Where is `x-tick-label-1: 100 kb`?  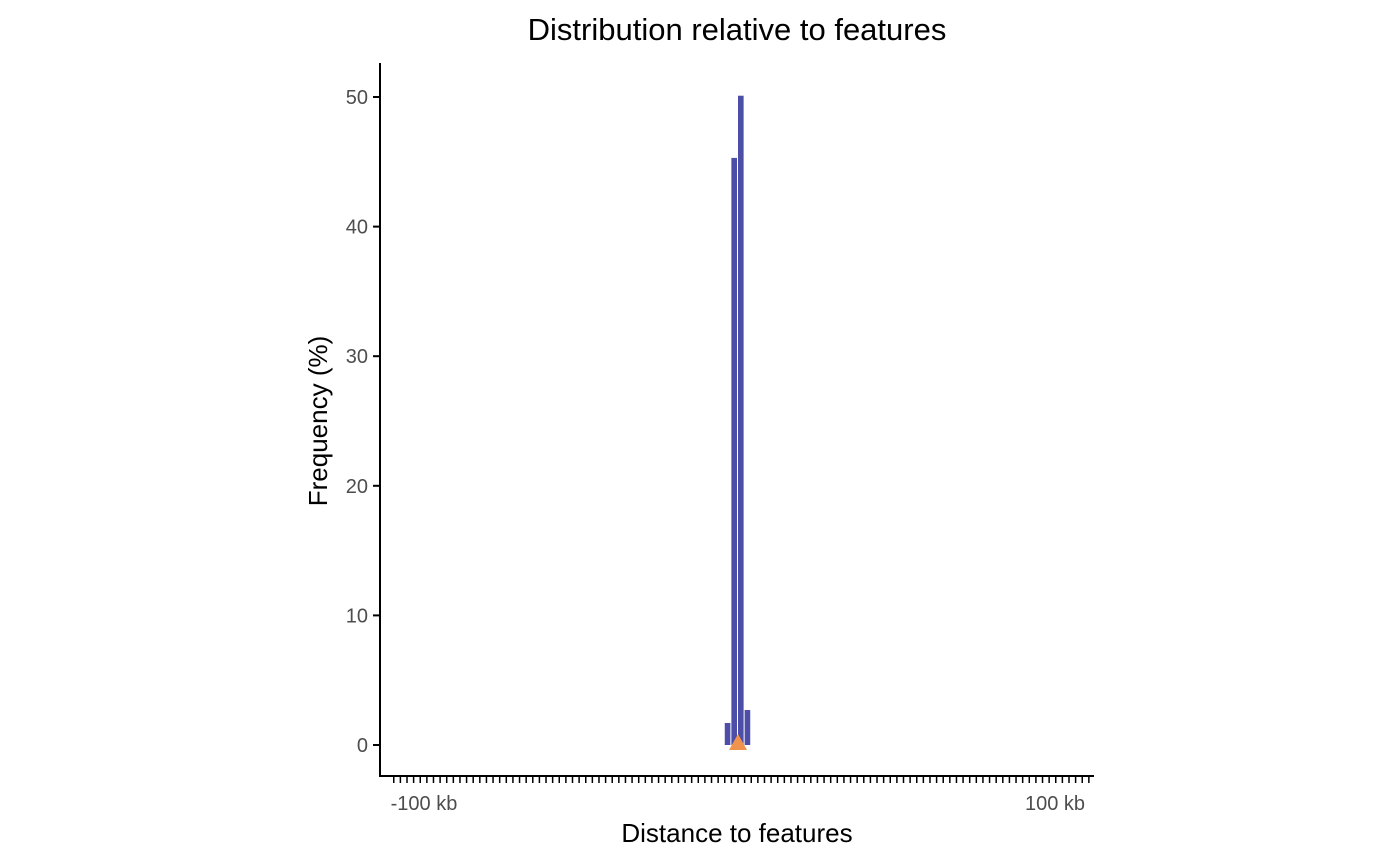 x-tick-label-1: 100 kb is located at coordinates (1055, 804).